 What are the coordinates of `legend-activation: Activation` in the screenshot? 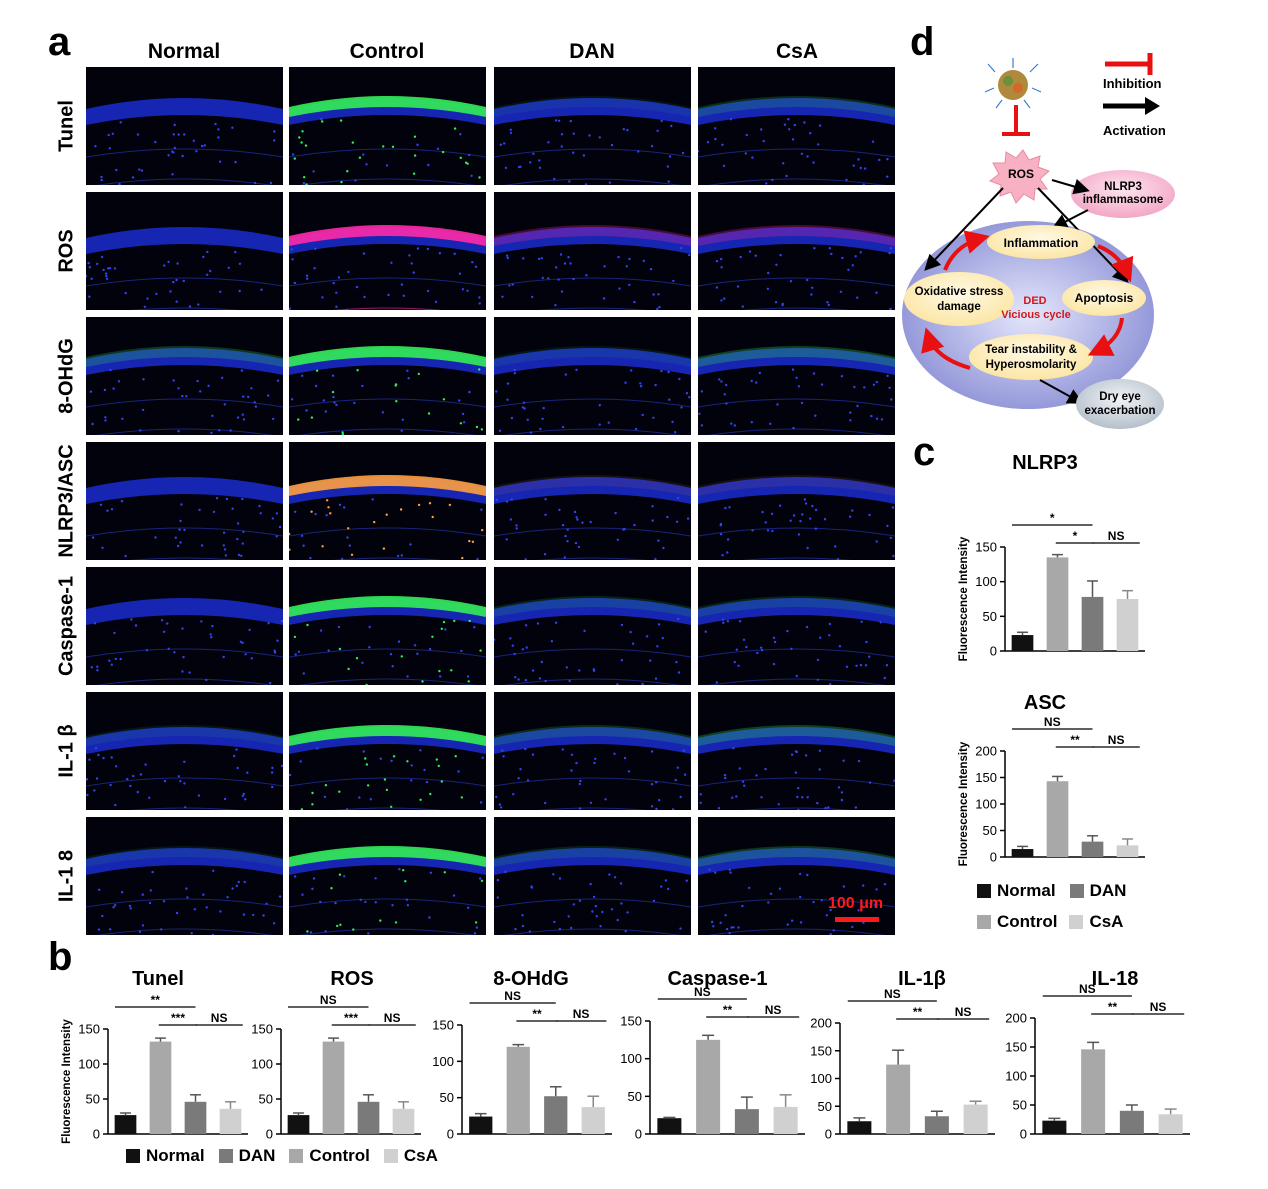 It's located at (1134, 130).